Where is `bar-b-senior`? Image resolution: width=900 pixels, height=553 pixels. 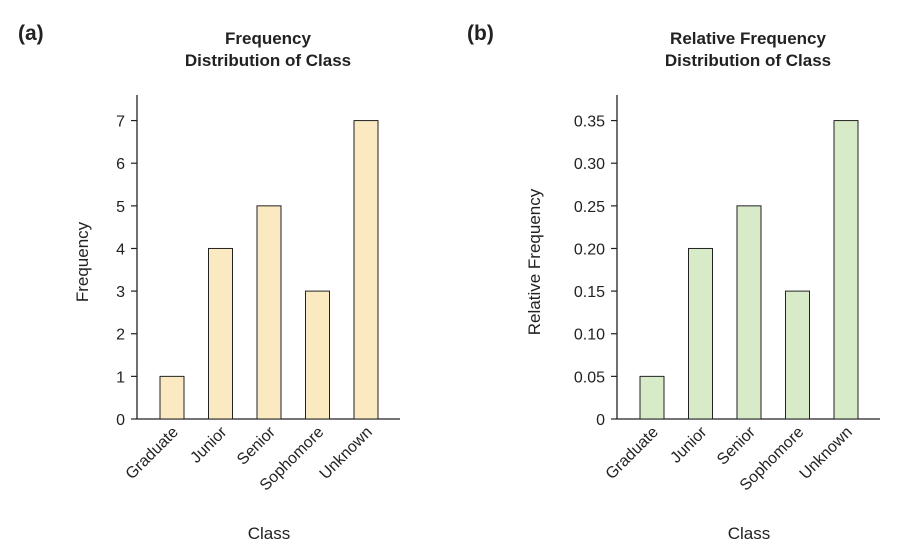
bar-b-senior is located at coordinates (749, 312).